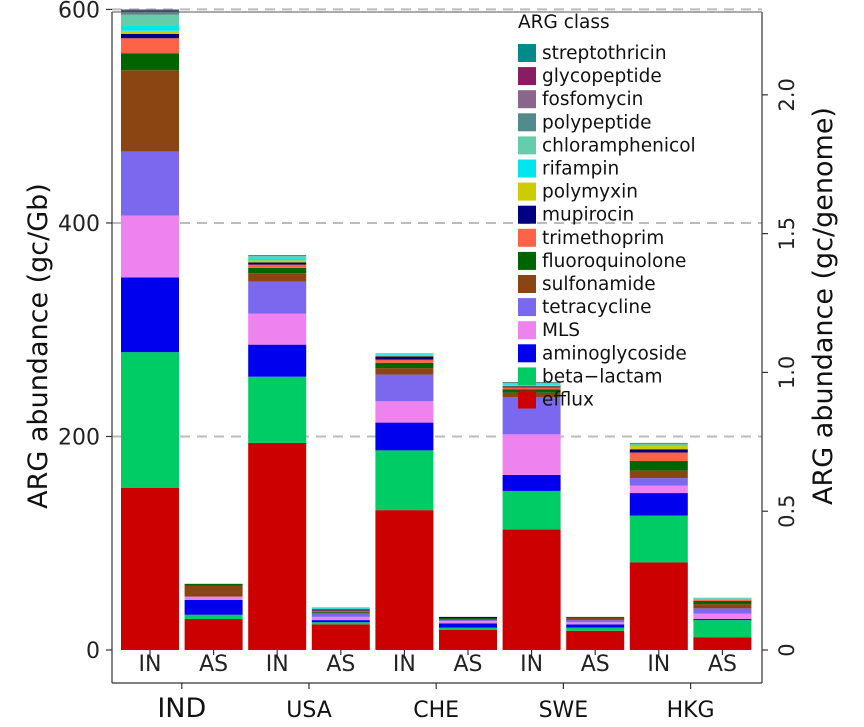 Image resolution: width=864 pixels, height=727 pixels. I want to click on y2-tick-label: 0.5, so click(787, 511).